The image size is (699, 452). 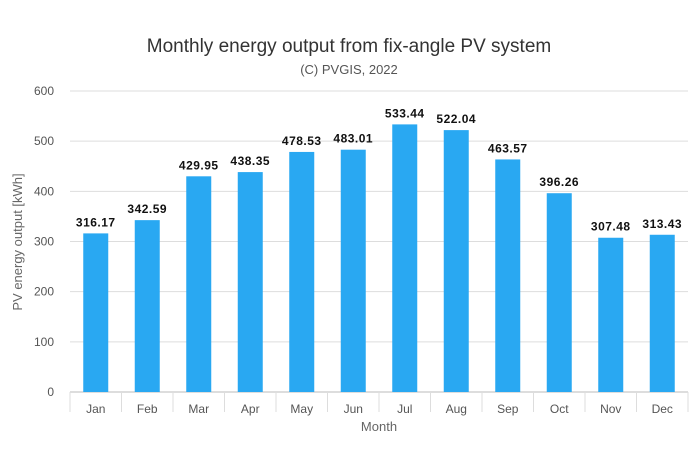 I want to click on bar-oct, so click(x=559, y=292).